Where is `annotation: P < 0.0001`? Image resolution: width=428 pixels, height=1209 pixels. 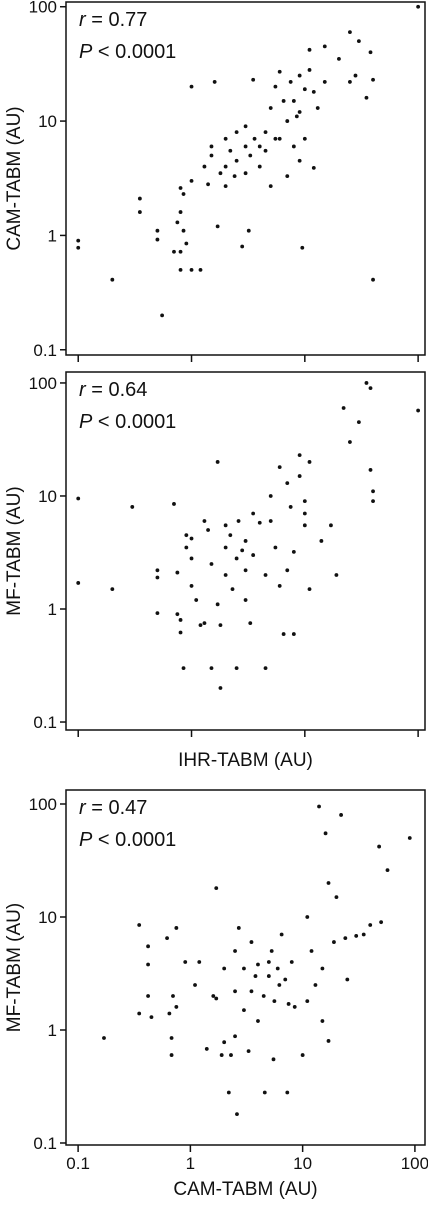 annotation: P < 0.0001 is located at coordinates (127, 840).